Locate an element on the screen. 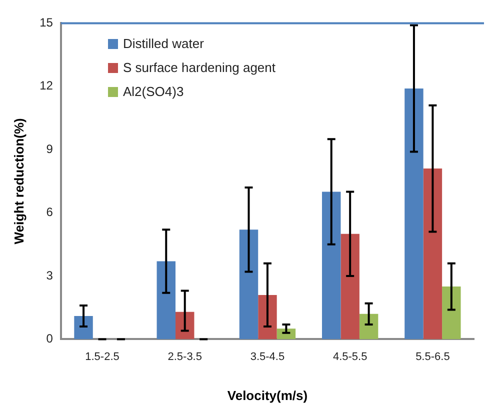 The width and height of the screenshot is (492, 418). x-tick-label: 4.5-5.5 is located at coordinates (350, 356).